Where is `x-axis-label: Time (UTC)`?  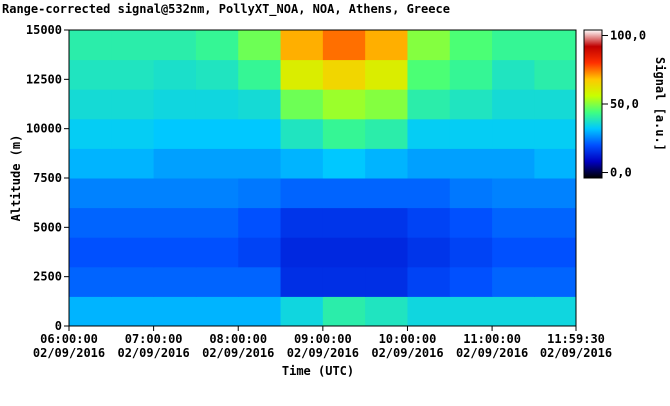 x-axis-label: Time (UTC) is located at coordinates (318, 371).